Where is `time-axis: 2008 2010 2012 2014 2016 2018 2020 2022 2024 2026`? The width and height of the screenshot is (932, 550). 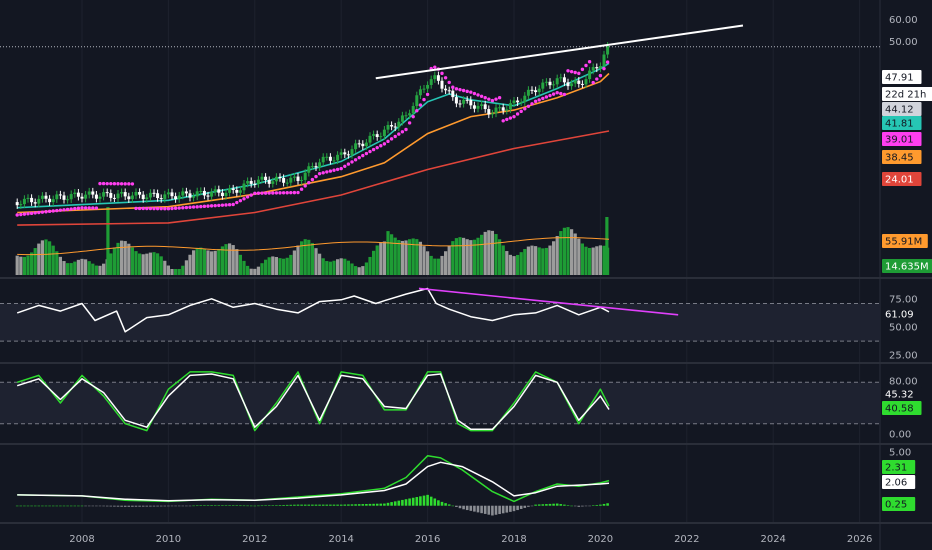 time-axis: 2008 2010 2012 2014 2016 2018 2020 2022 2024 2026 is located at coordinates (470, 539).